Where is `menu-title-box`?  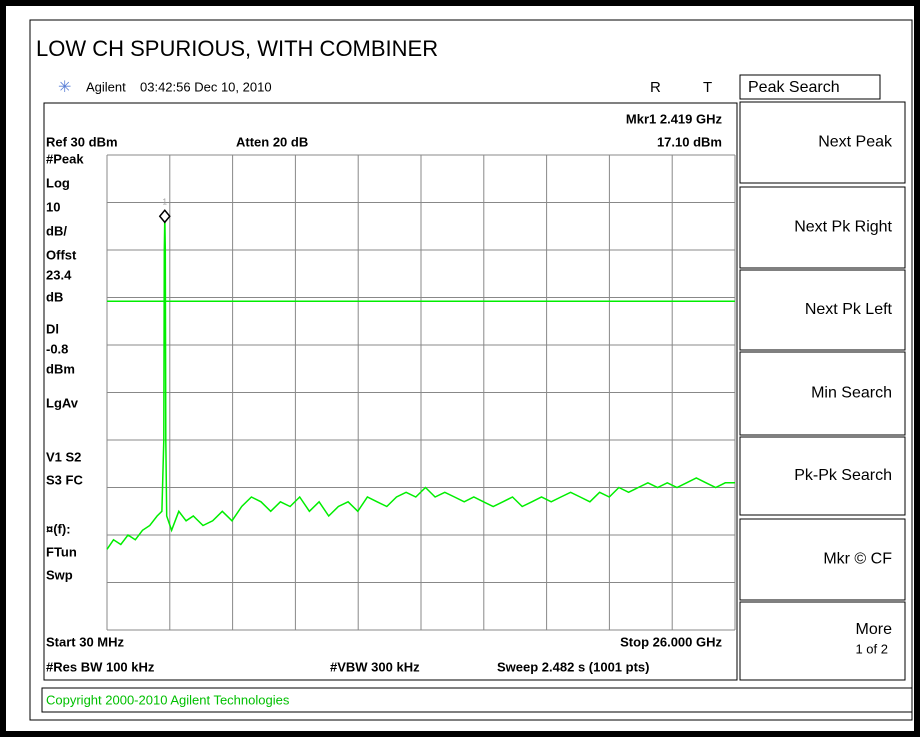 menu-title-box is located at coordinates (810, 87).